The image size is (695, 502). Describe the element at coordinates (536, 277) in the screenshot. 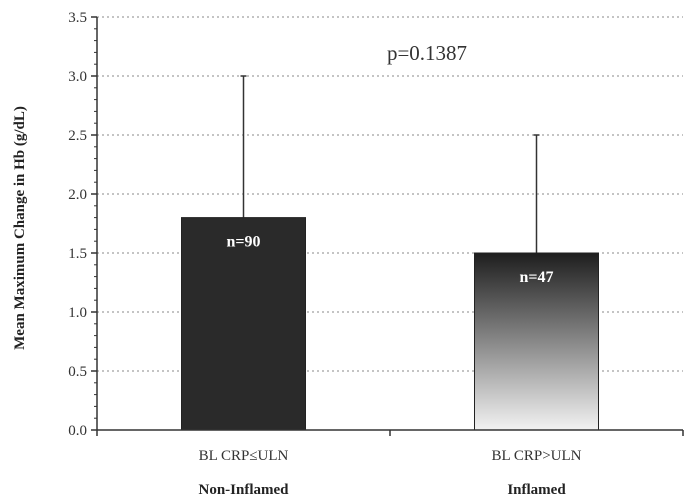

I see `bar-label: n=47` at that location.